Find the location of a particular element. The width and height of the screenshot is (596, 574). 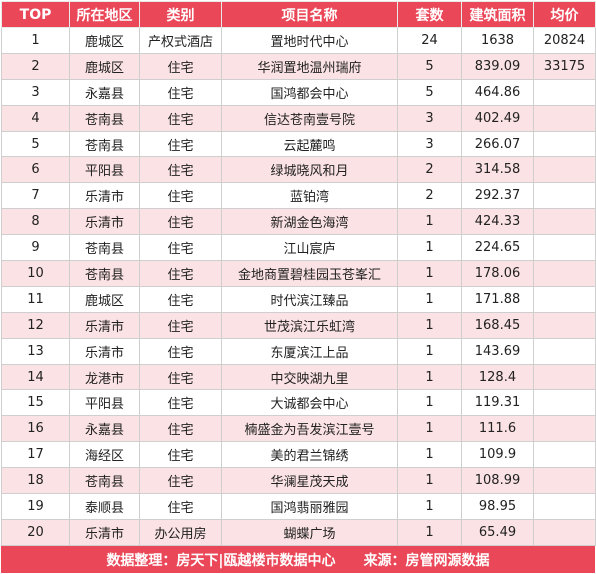

table-row: 11 鹿城区 住宅 时代滨江臻品 1 171.88 is located at coordinates (298, 299).